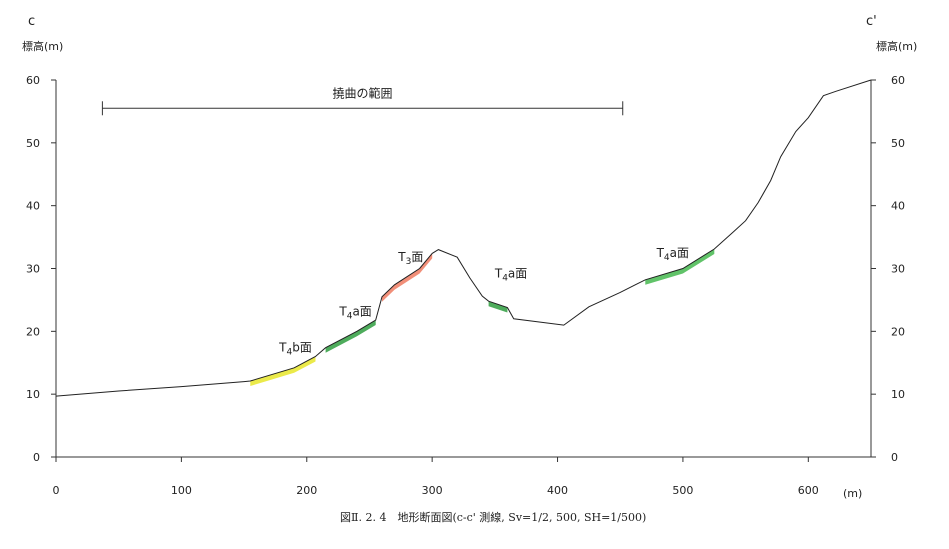 The width and height of the screenshot is (949, 549). Describe the element at coordinates (306, 490) in the screenshot. I see `x-tick-label: 200` at that location.